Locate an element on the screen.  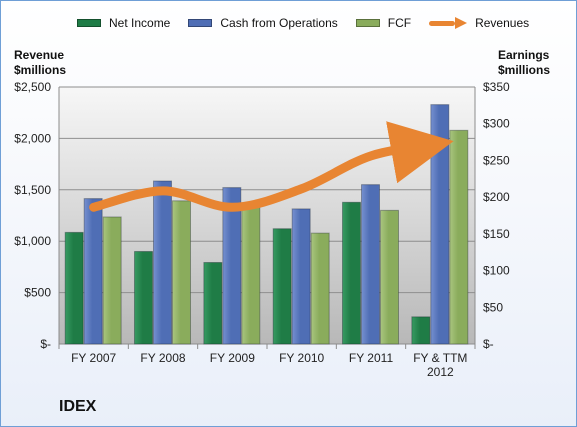
right-tick-label: $150 is located at coordinates (496, 234).